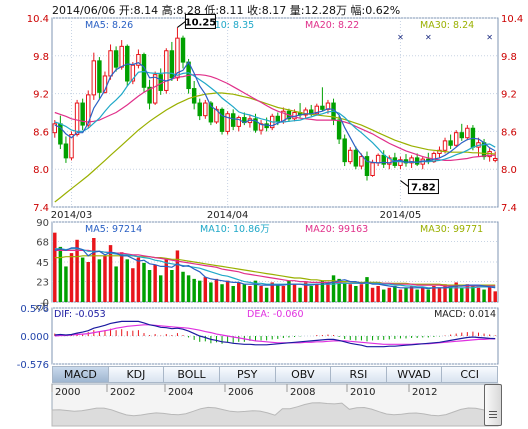 The height and width of the screenshot is (429, 528). Describe the element at coordinates (424, 392) in the screenshot. I see `timeline-year-label: 2012` at that location.